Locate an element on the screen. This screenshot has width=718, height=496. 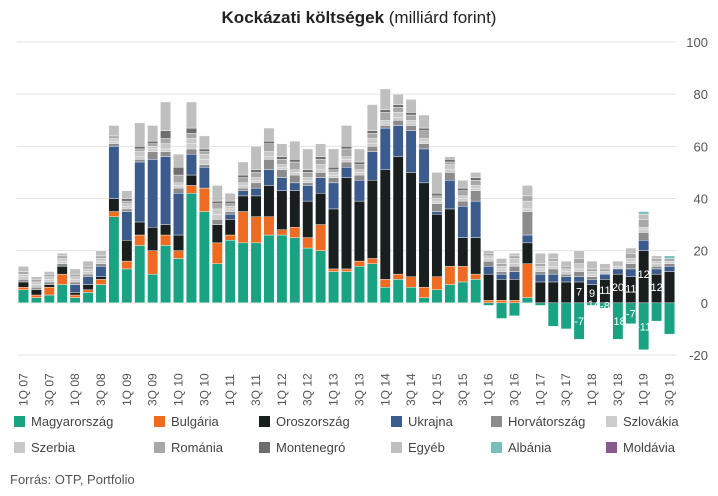
legend-item: Moldávia is located at coordinates (640, 447).